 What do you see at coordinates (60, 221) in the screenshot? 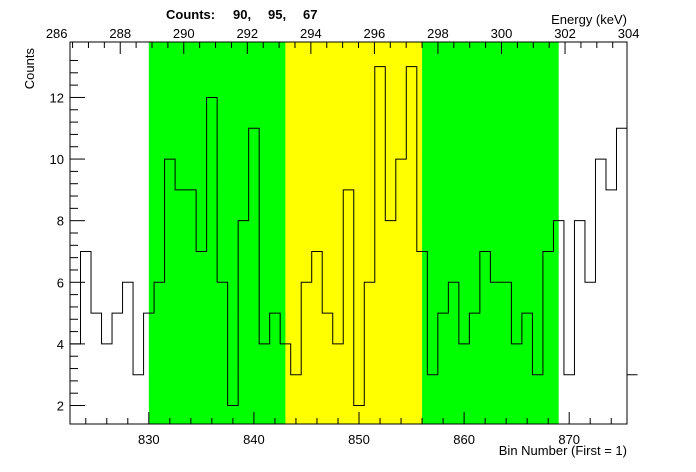
I see `y-tick-label: 8` at bounding box center [60, 221].